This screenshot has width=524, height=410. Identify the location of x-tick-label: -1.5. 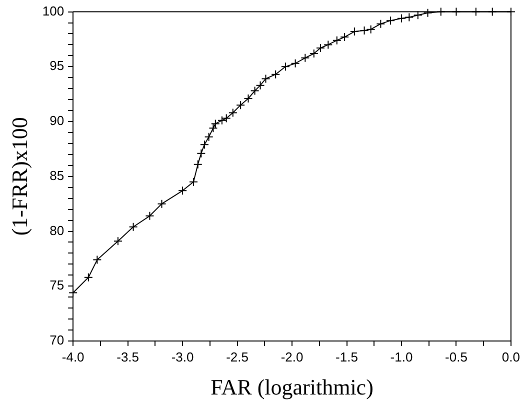
(347, 356).